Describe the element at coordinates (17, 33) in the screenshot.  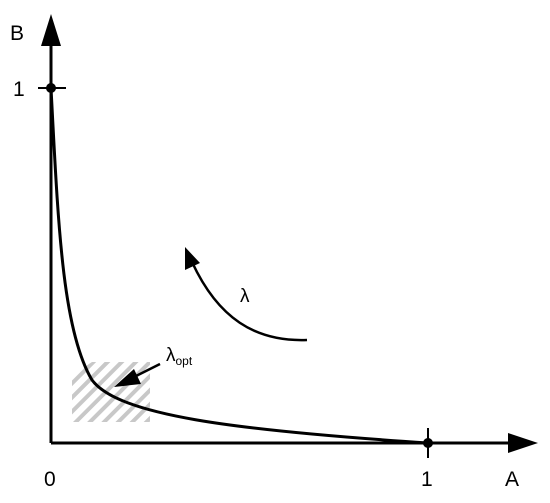
I see `y-axis-label: B` at that location.